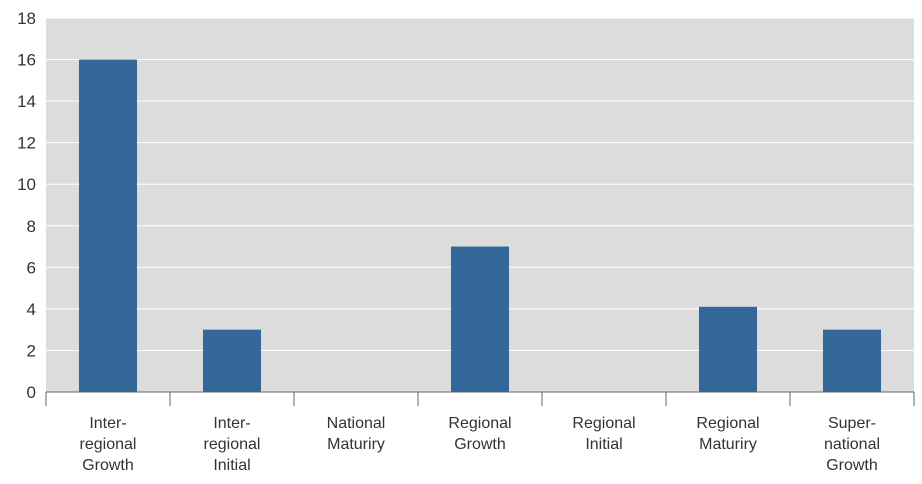 The width and height of the screenshot is (922, 484). What do you see at coordinates (26, 101) in the screenshot?
I see `y-tick-label: 14` at bounding box center [26, 101].